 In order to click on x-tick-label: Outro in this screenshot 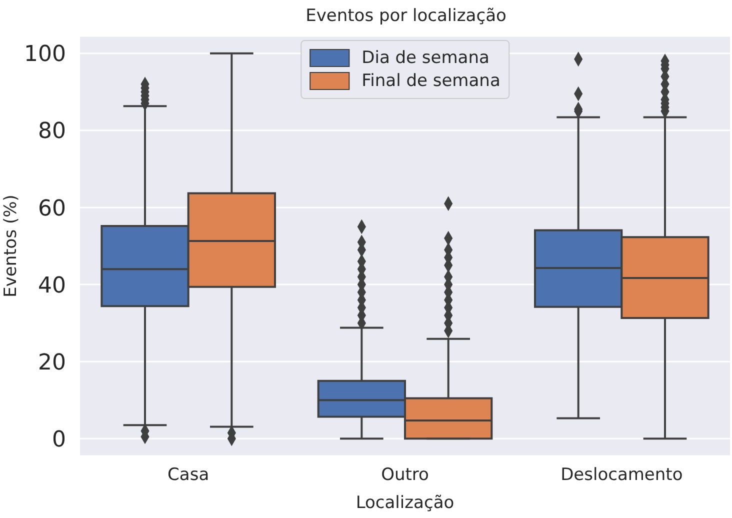, I will do `click(405, 475)`.